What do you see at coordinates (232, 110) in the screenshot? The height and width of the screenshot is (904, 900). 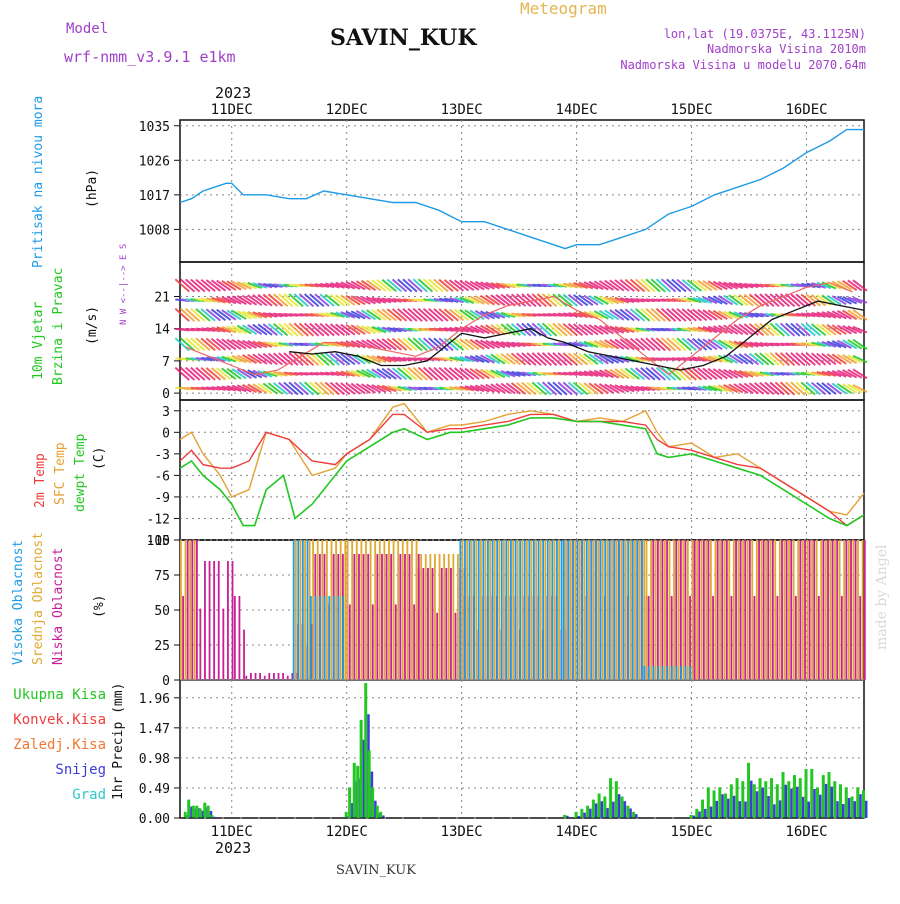 I see `x-tick-label-top: 11DEC` at bounding box center [232, 110].